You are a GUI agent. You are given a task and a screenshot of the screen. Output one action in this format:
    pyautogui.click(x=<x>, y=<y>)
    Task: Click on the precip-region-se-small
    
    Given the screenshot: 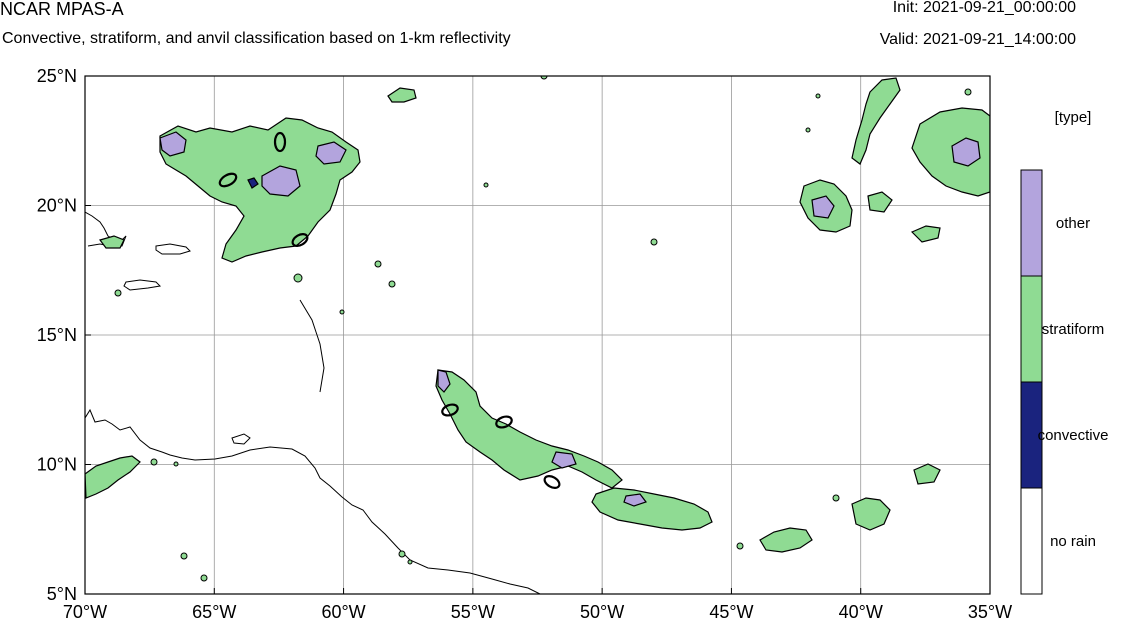 What is the action you would take?
    pyautogui.click(x=927, y=474)
    